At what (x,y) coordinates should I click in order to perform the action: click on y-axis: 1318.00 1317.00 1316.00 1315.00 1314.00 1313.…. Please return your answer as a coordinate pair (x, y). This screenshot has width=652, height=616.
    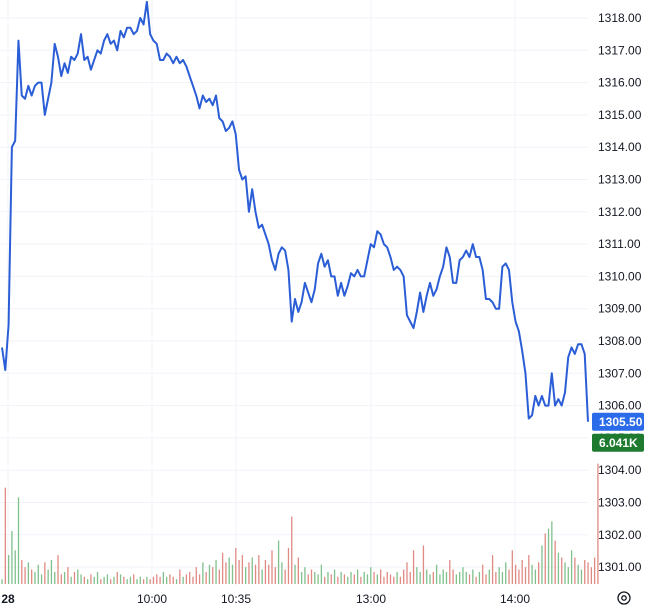
    Looking at the image, I should click on (620, 292).